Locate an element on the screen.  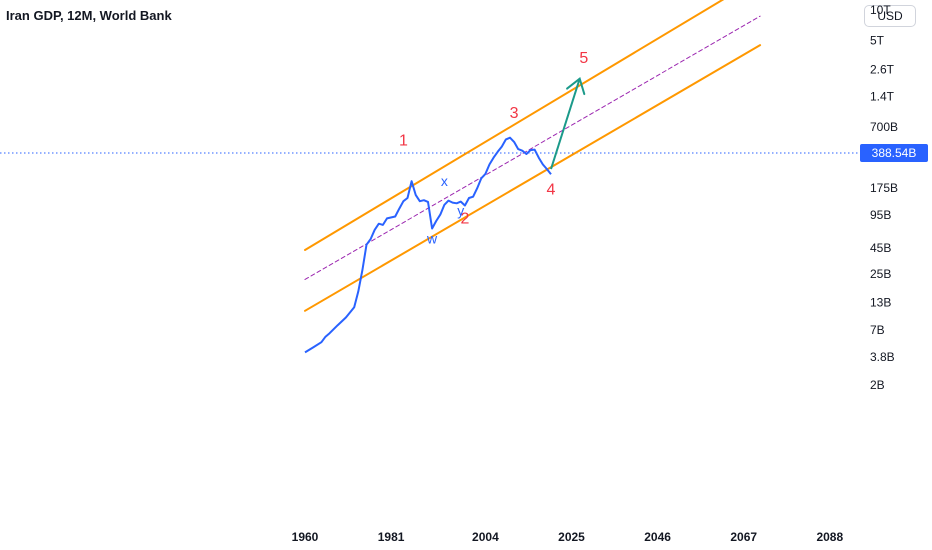
y-tick-label: 2B is located at coordinates (877, 385).